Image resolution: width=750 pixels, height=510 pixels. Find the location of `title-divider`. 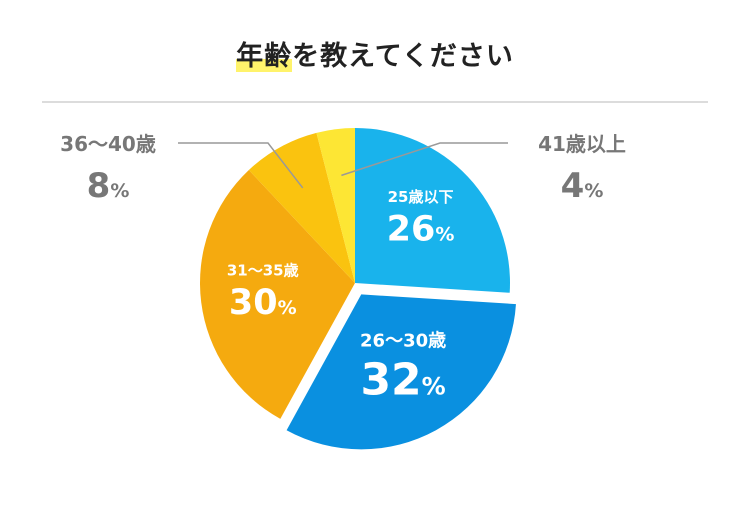

title-divider is located at coordinates (375, 102).